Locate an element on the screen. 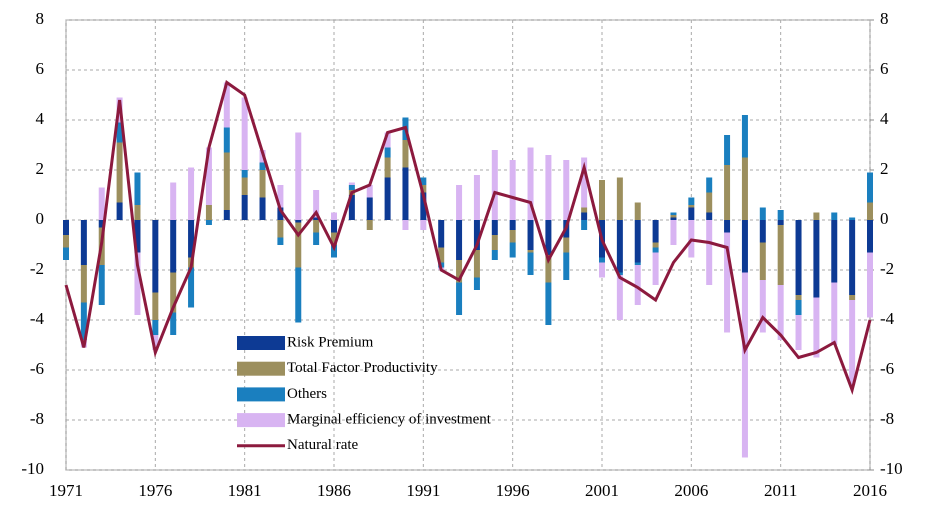 This screenshot has height=513, width=935. x-tick-label: 1971 is located at coordinates (66, 490).